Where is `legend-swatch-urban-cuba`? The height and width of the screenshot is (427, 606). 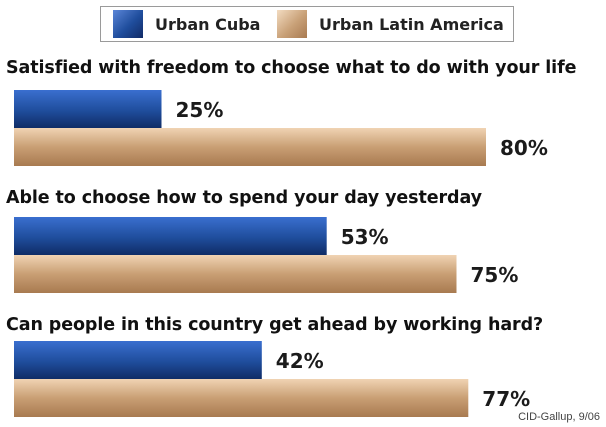
legend-swatch-urban-cuba is located at coordinates (128, 24).